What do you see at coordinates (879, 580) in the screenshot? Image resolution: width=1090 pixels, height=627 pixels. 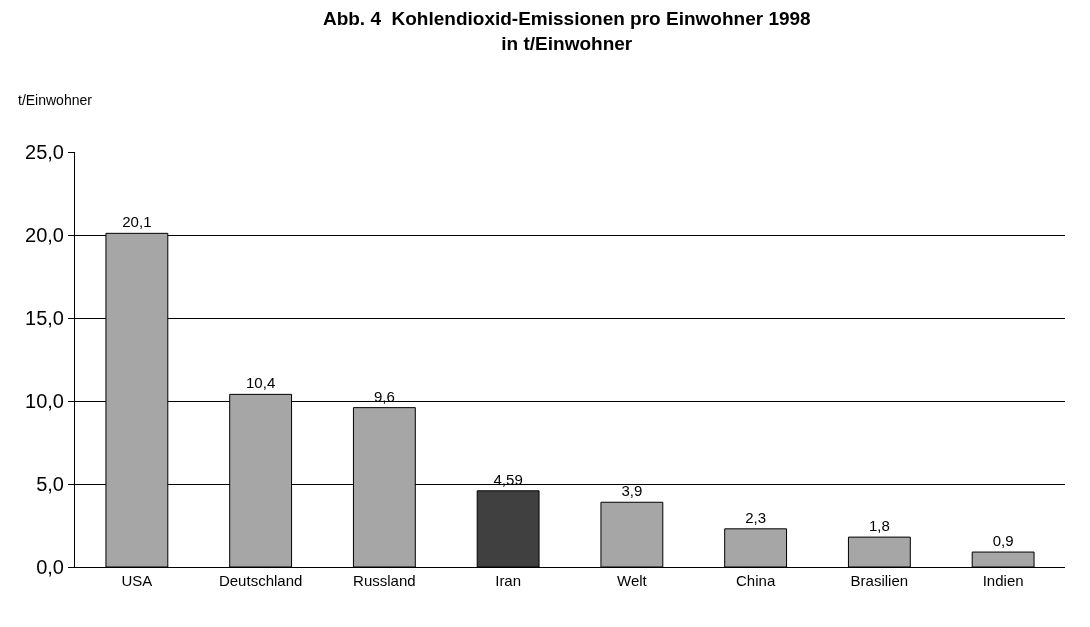 I see `x-tick-label: Brasilien` at bounding box center [879, 580].